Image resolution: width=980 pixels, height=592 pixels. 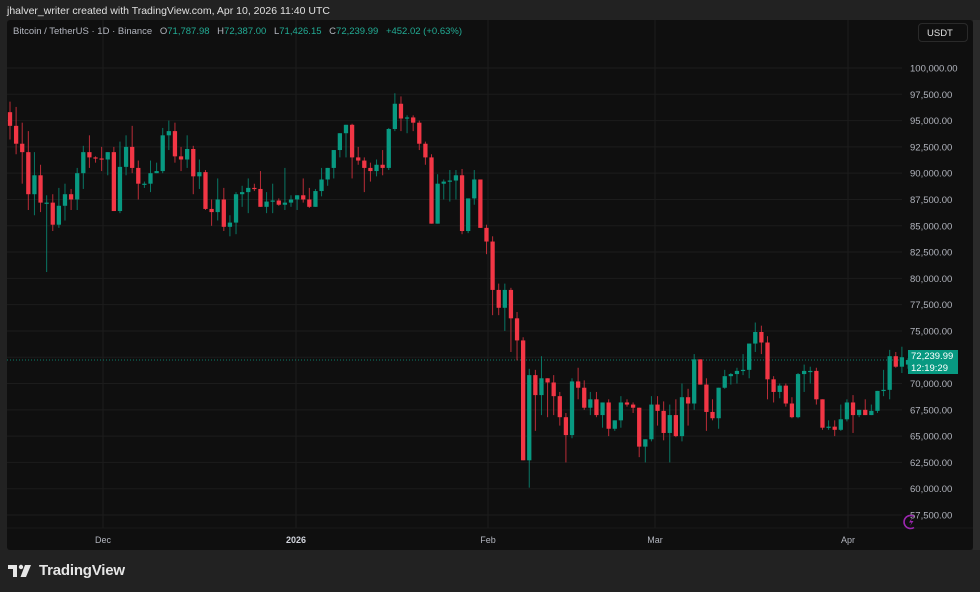 I want to click on y-axis-label: 97,500.00, so click(x=931, y=95).